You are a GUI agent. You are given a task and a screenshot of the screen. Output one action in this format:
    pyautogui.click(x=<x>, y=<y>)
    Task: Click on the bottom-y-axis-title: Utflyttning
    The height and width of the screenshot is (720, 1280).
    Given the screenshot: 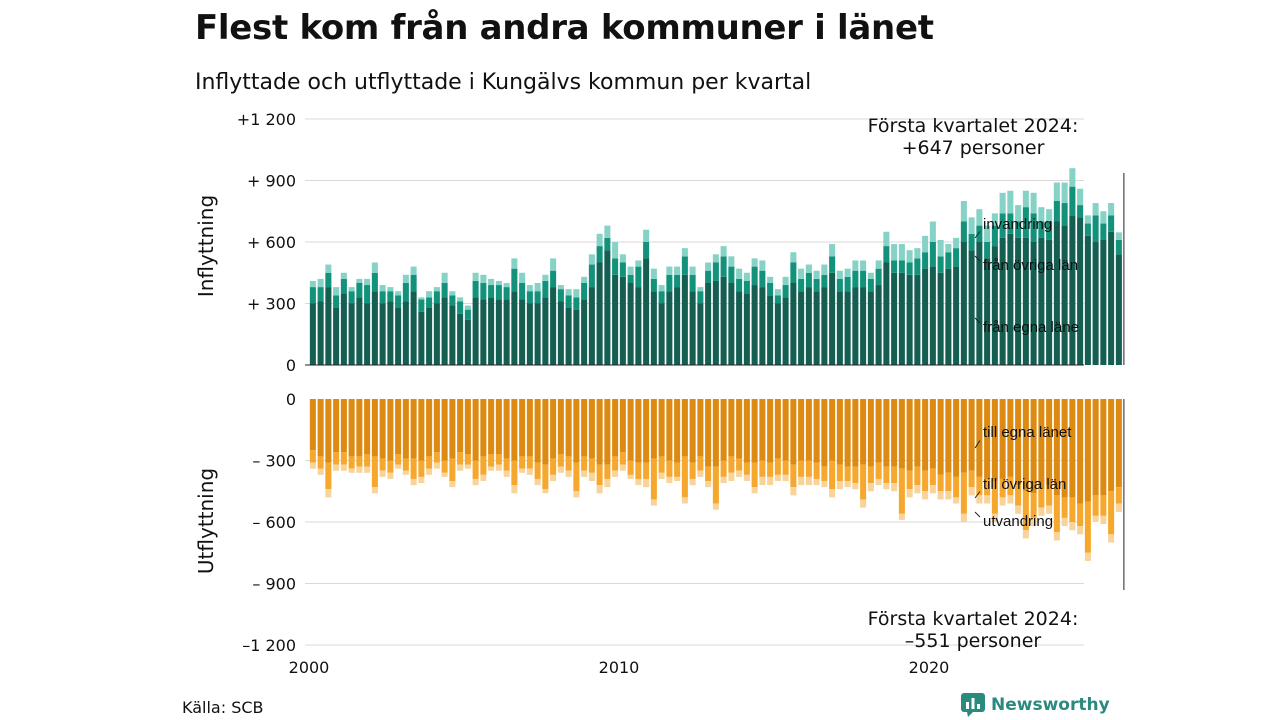 What is the action you would take?
    pyautogui.click(x=206, y=521)
    